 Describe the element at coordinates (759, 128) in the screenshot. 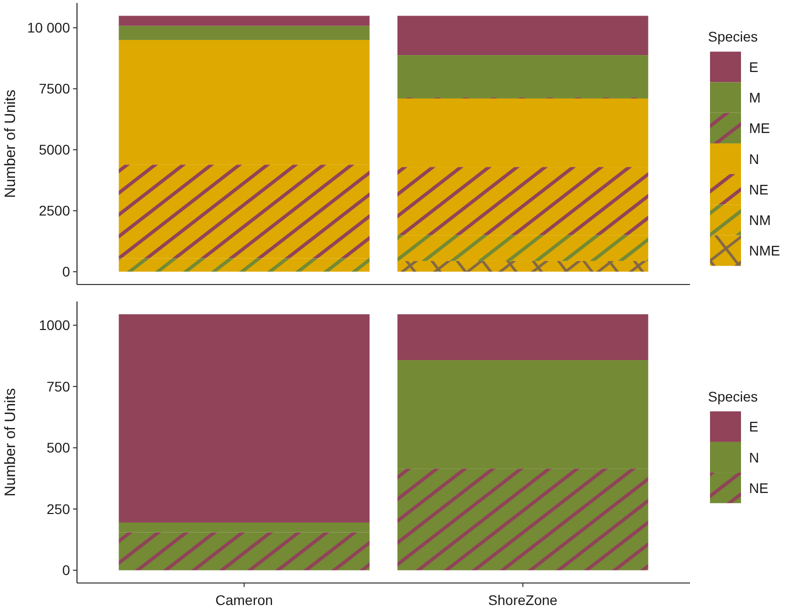

I see `legend-label: ME` at that location.